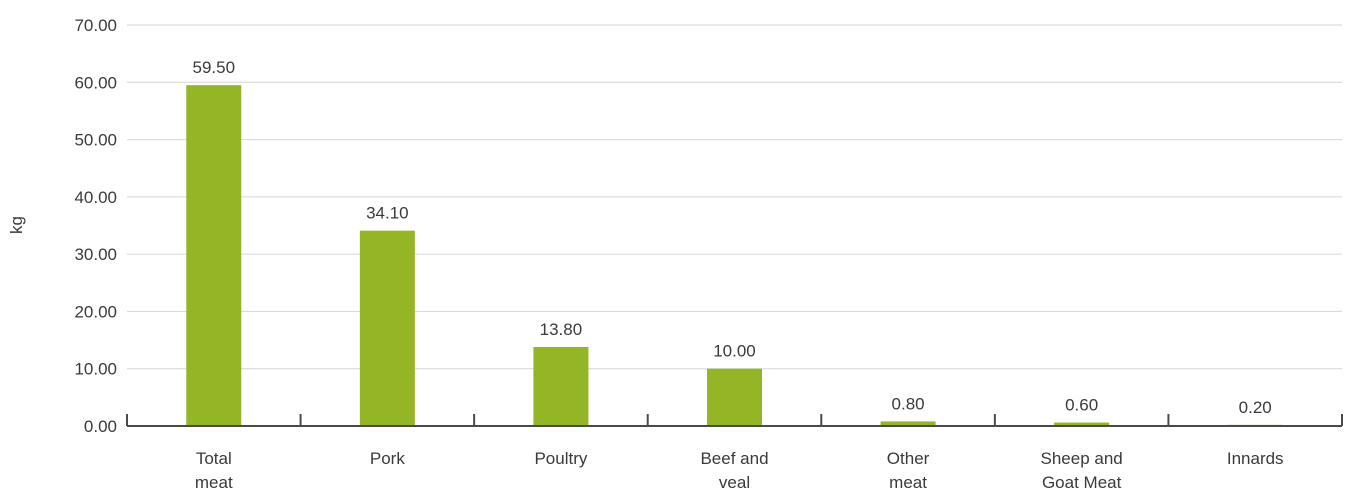 Image resolution: width=1349 pixels, height=494 pixels. What do you see at coordinates (95, 311) in the screenshot?
I see `y-tick-label: 20.00` at bounding box center [95, 311].